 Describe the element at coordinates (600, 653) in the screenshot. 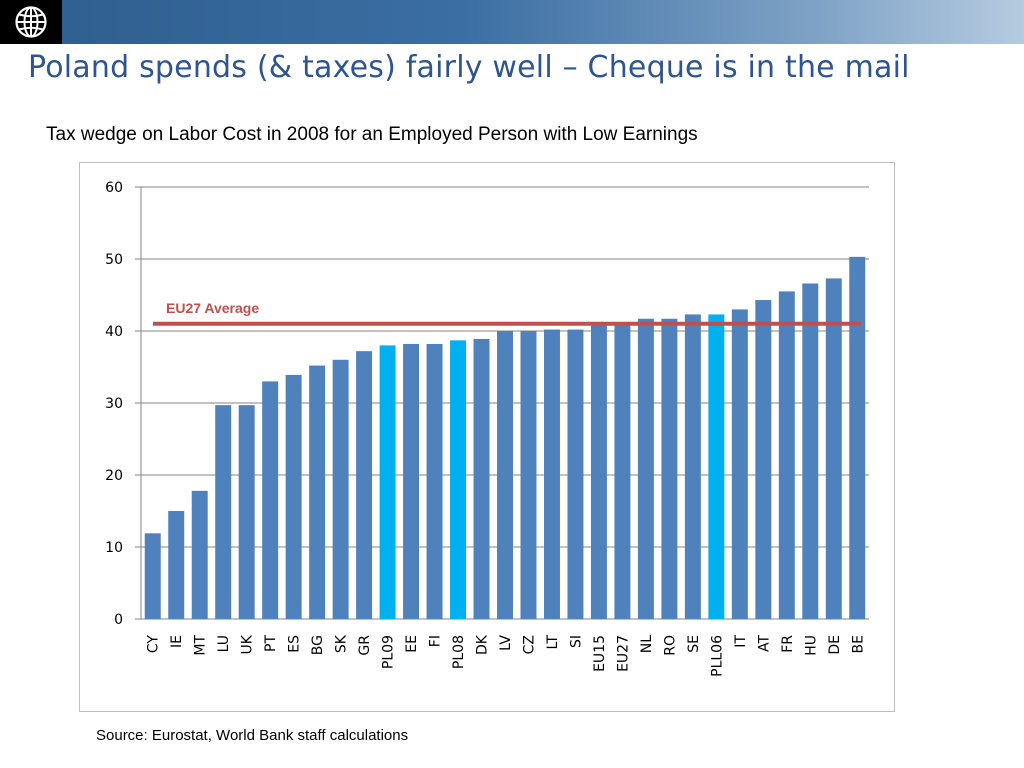

I see `x-tick-label: EU15` at that location.